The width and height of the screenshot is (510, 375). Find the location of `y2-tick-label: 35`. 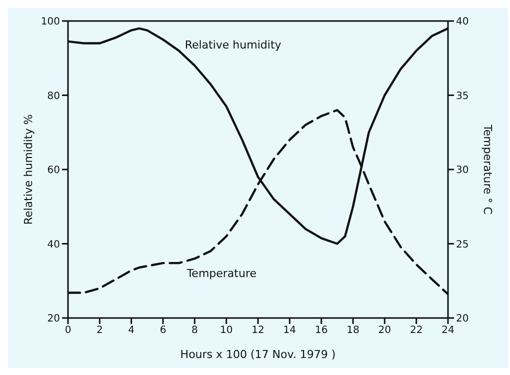

y2-tick-label: 35 is located at coordinates (462, 96).